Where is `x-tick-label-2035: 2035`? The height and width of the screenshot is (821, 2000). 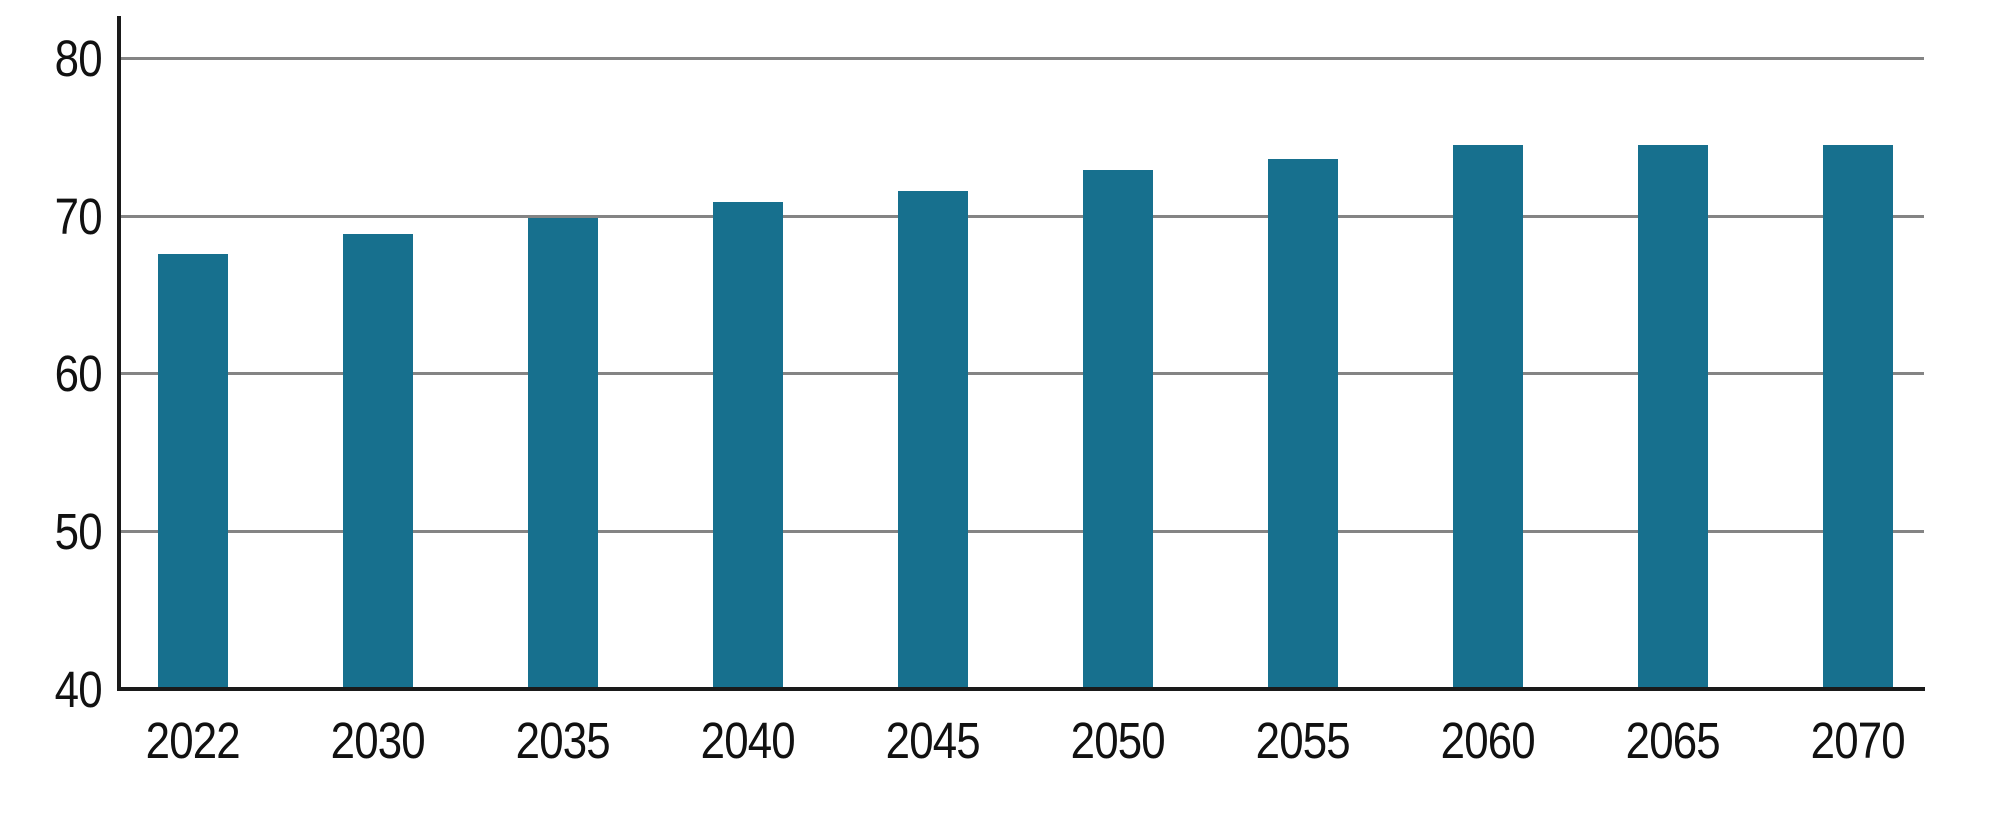
x-tick-label-2035: 2035 is located at coordinates (562, 740).